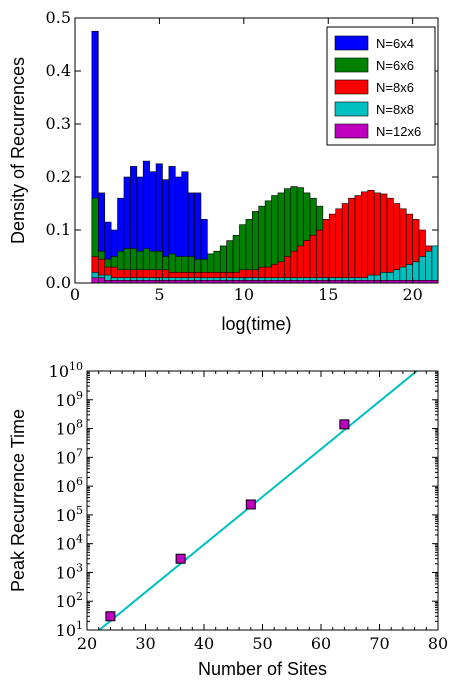 The image size is (451, 684). I want to click on y-tick-label: 10⁷, so click(69, 456).